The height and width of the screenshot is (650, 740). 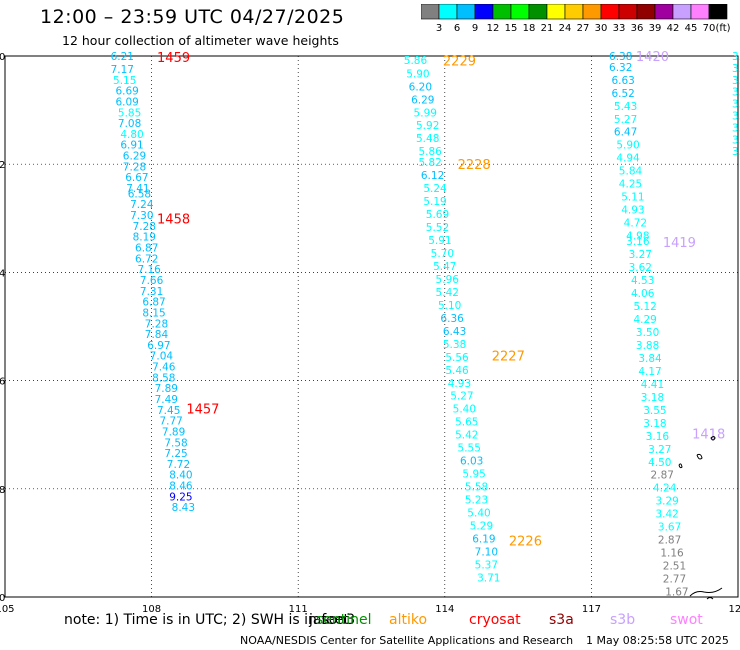 What do you see at coordinates (131, 135) in the screenshot?
I see `wave-height-point: 4.80` at bounding box center [131, 135].